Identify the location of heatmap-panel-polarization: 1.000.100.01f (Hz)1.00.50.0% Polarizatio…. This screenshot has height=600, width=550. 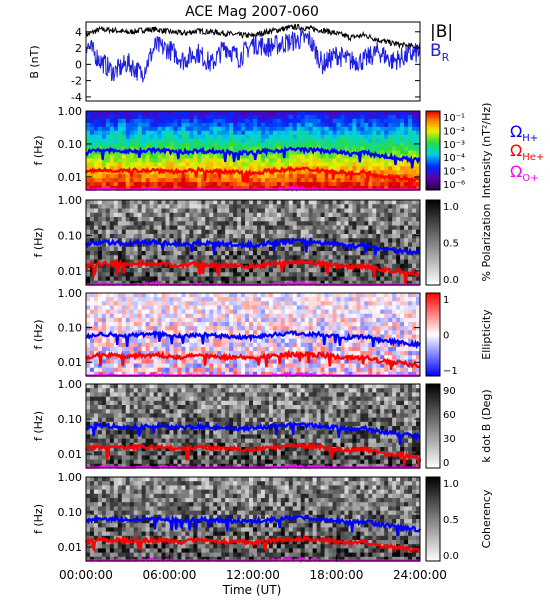
(262, 240).